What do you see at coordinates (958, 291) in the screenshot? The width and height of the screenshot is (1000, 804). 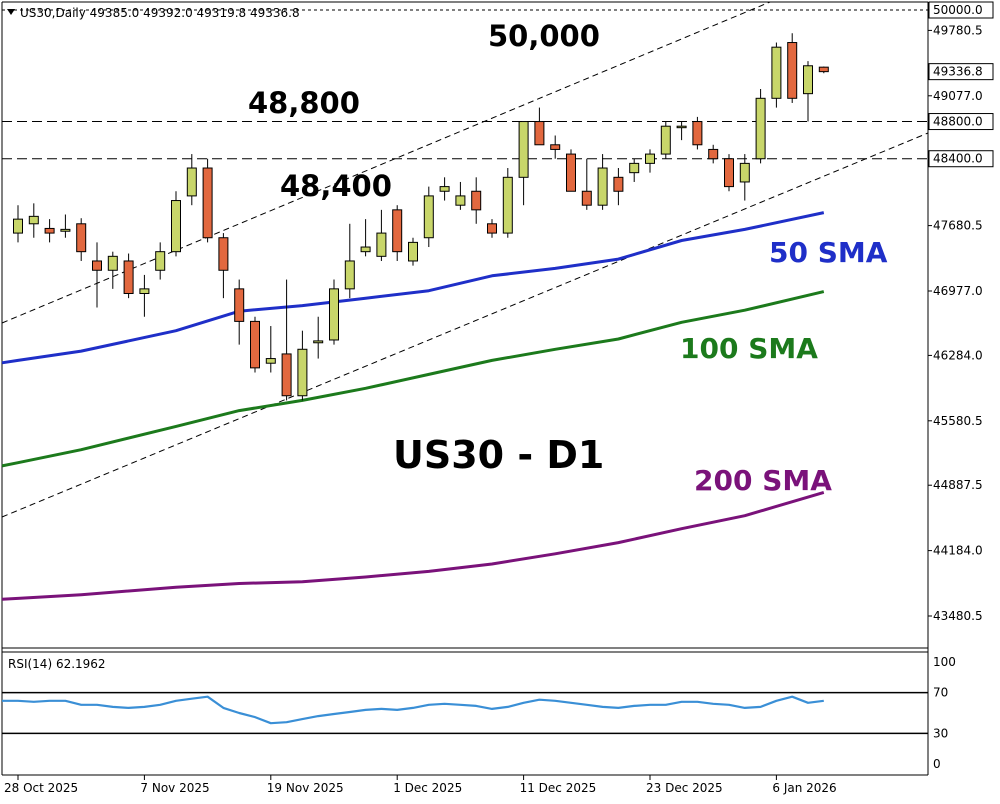 I see `price-tick-label: 46977.0` at bounding box center [958, 291].